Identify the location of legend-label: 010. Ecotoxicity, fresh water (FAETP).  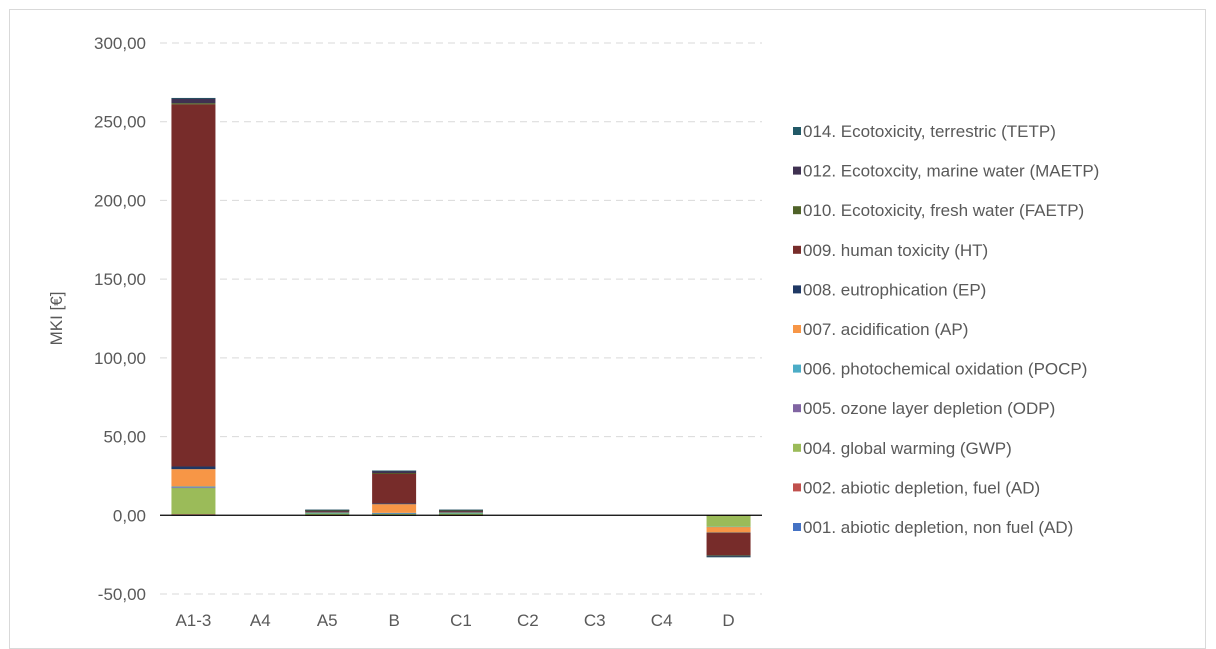
(943, 210).